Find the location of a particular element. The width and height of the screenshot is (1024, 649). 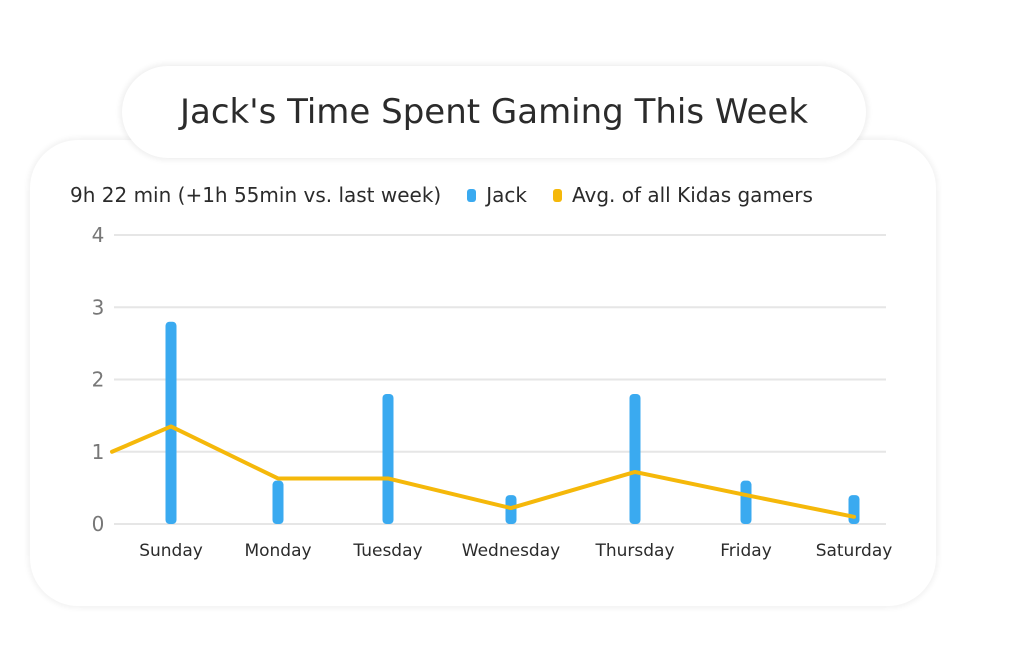

legend-label-jack: Jack is located at coordinates (506, 195).